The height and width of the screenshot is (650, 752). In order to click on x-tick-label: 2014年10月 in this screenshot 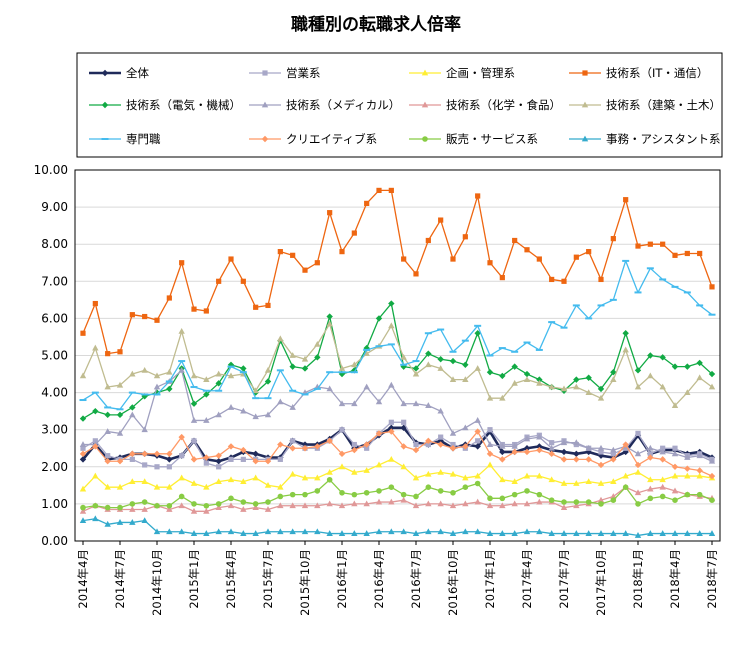, I will do `click(157, 582)`.